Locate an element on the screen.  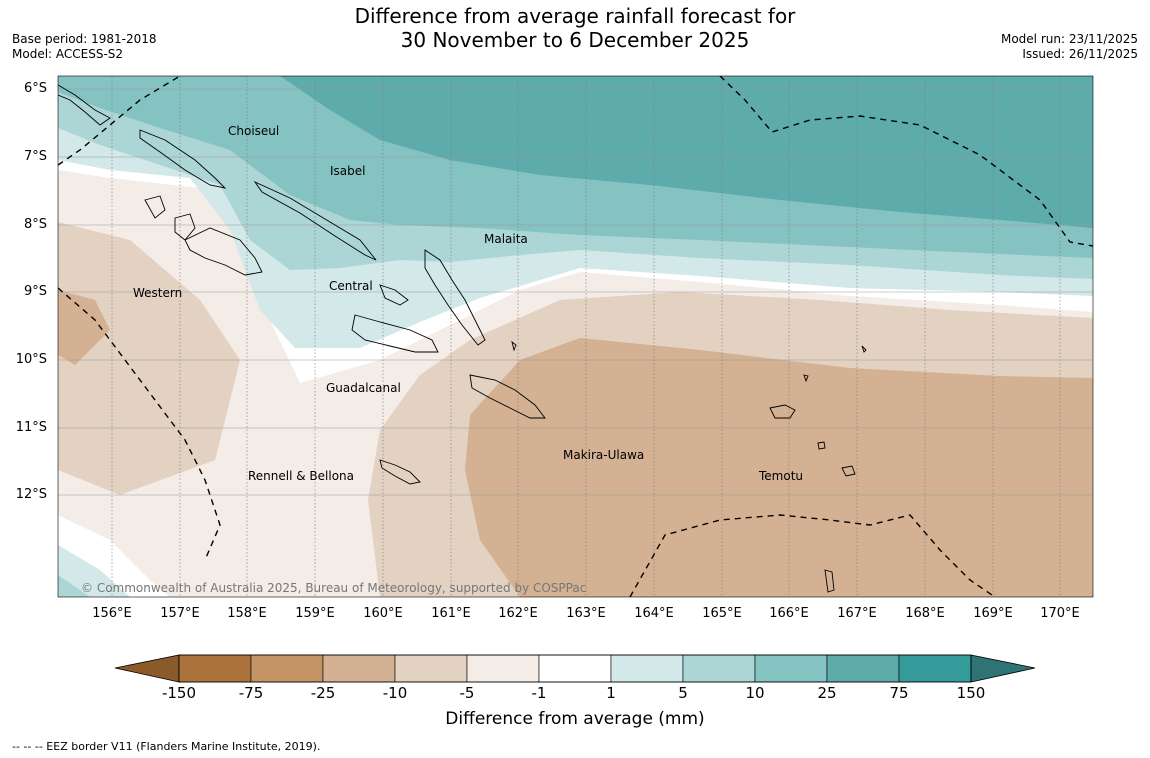
island-makira is located at coordinates (507, 396).